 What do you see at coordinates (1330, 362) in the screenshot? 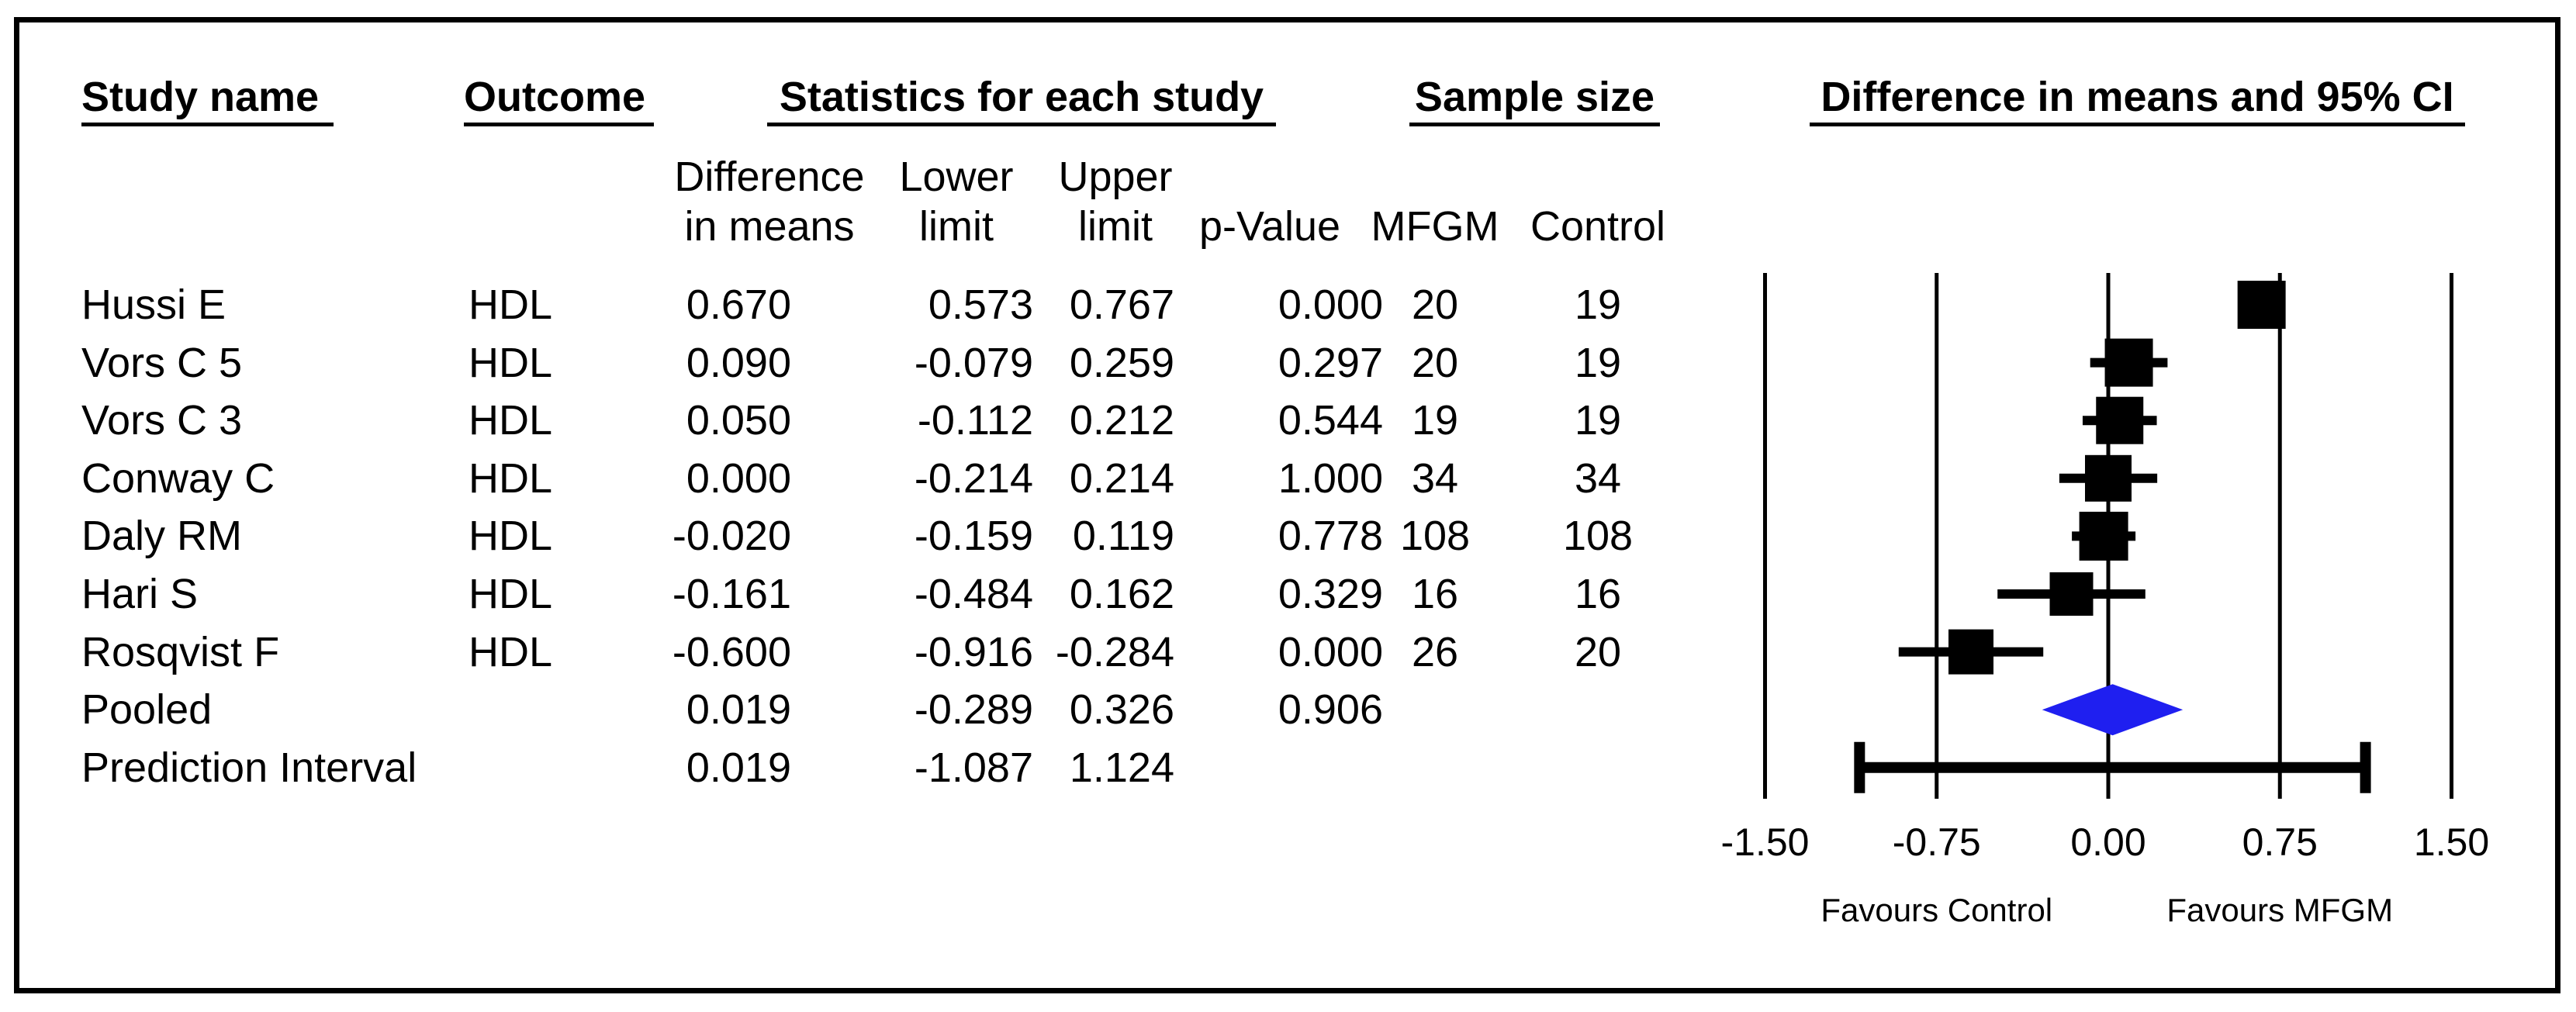
I see `cell-p: 0.297` at bounding box center [1330, 362].